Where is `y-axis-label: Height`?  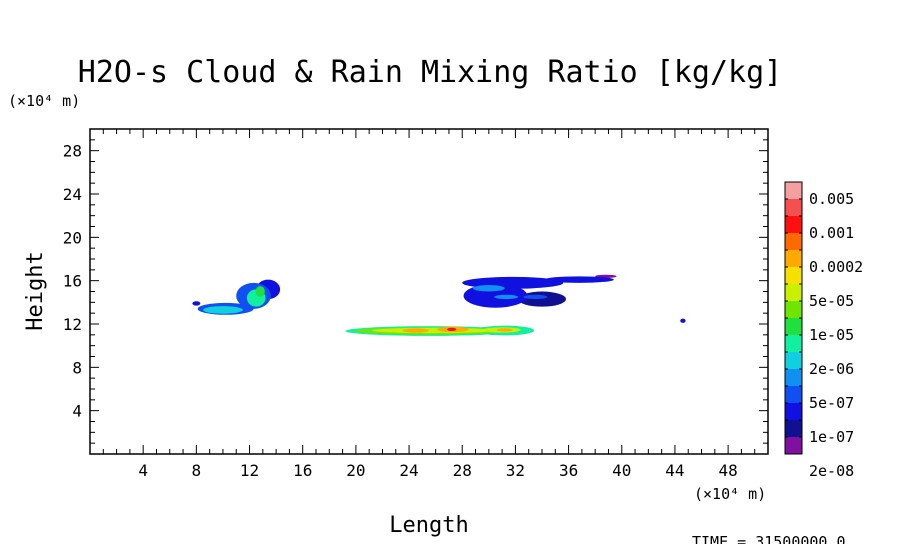 y-axis-label: Height is located at coordinates (35, 290).